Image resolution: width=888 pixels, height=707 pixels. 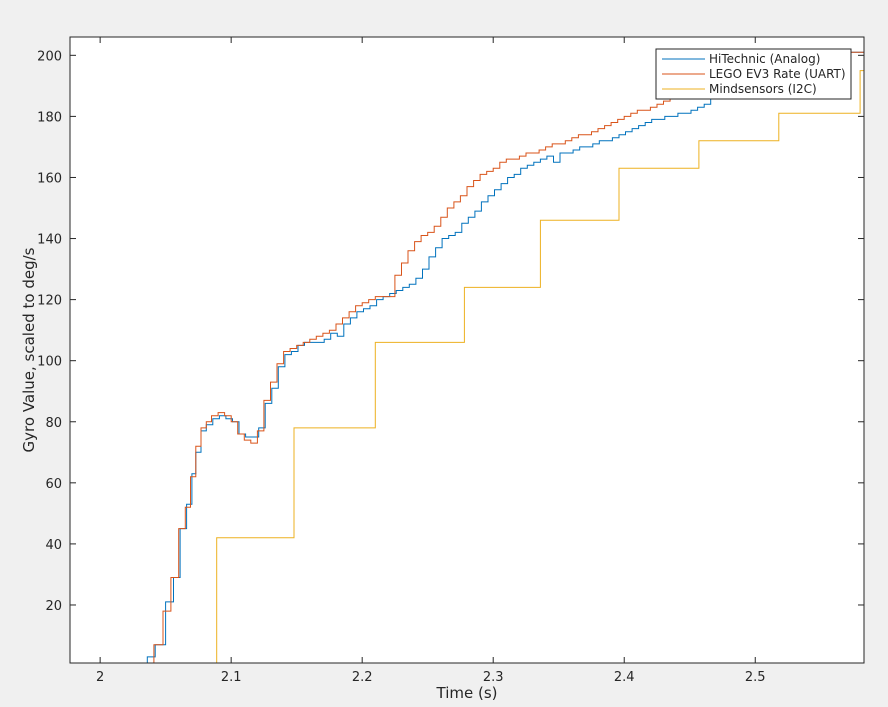 I want to click on x-tick-label: 2.5, so click(x=755, y=677).